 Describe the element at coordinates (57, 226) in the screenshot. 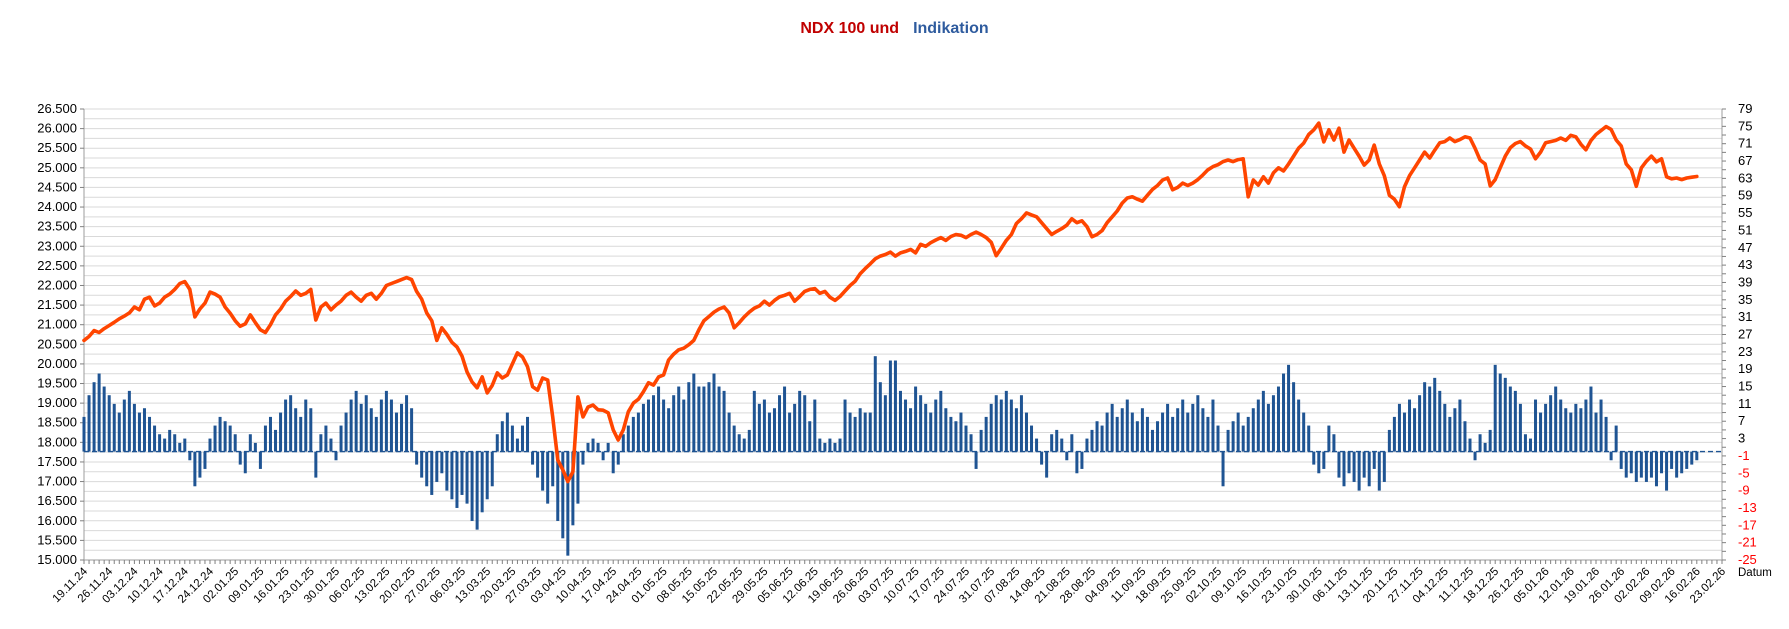

I see `left-axis-tick-label: 23.500` at that location.